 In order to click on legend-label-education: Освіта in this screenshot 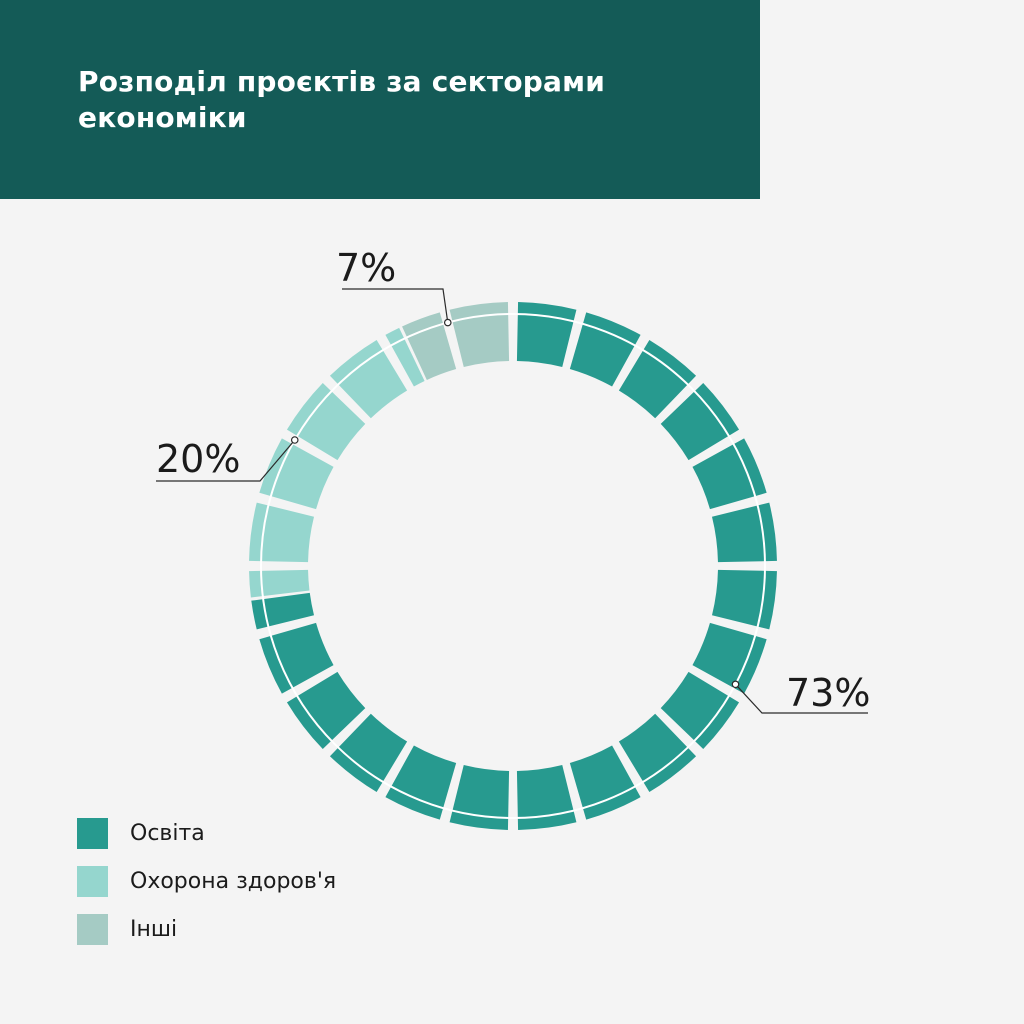, I will do `click(167, 833)`.